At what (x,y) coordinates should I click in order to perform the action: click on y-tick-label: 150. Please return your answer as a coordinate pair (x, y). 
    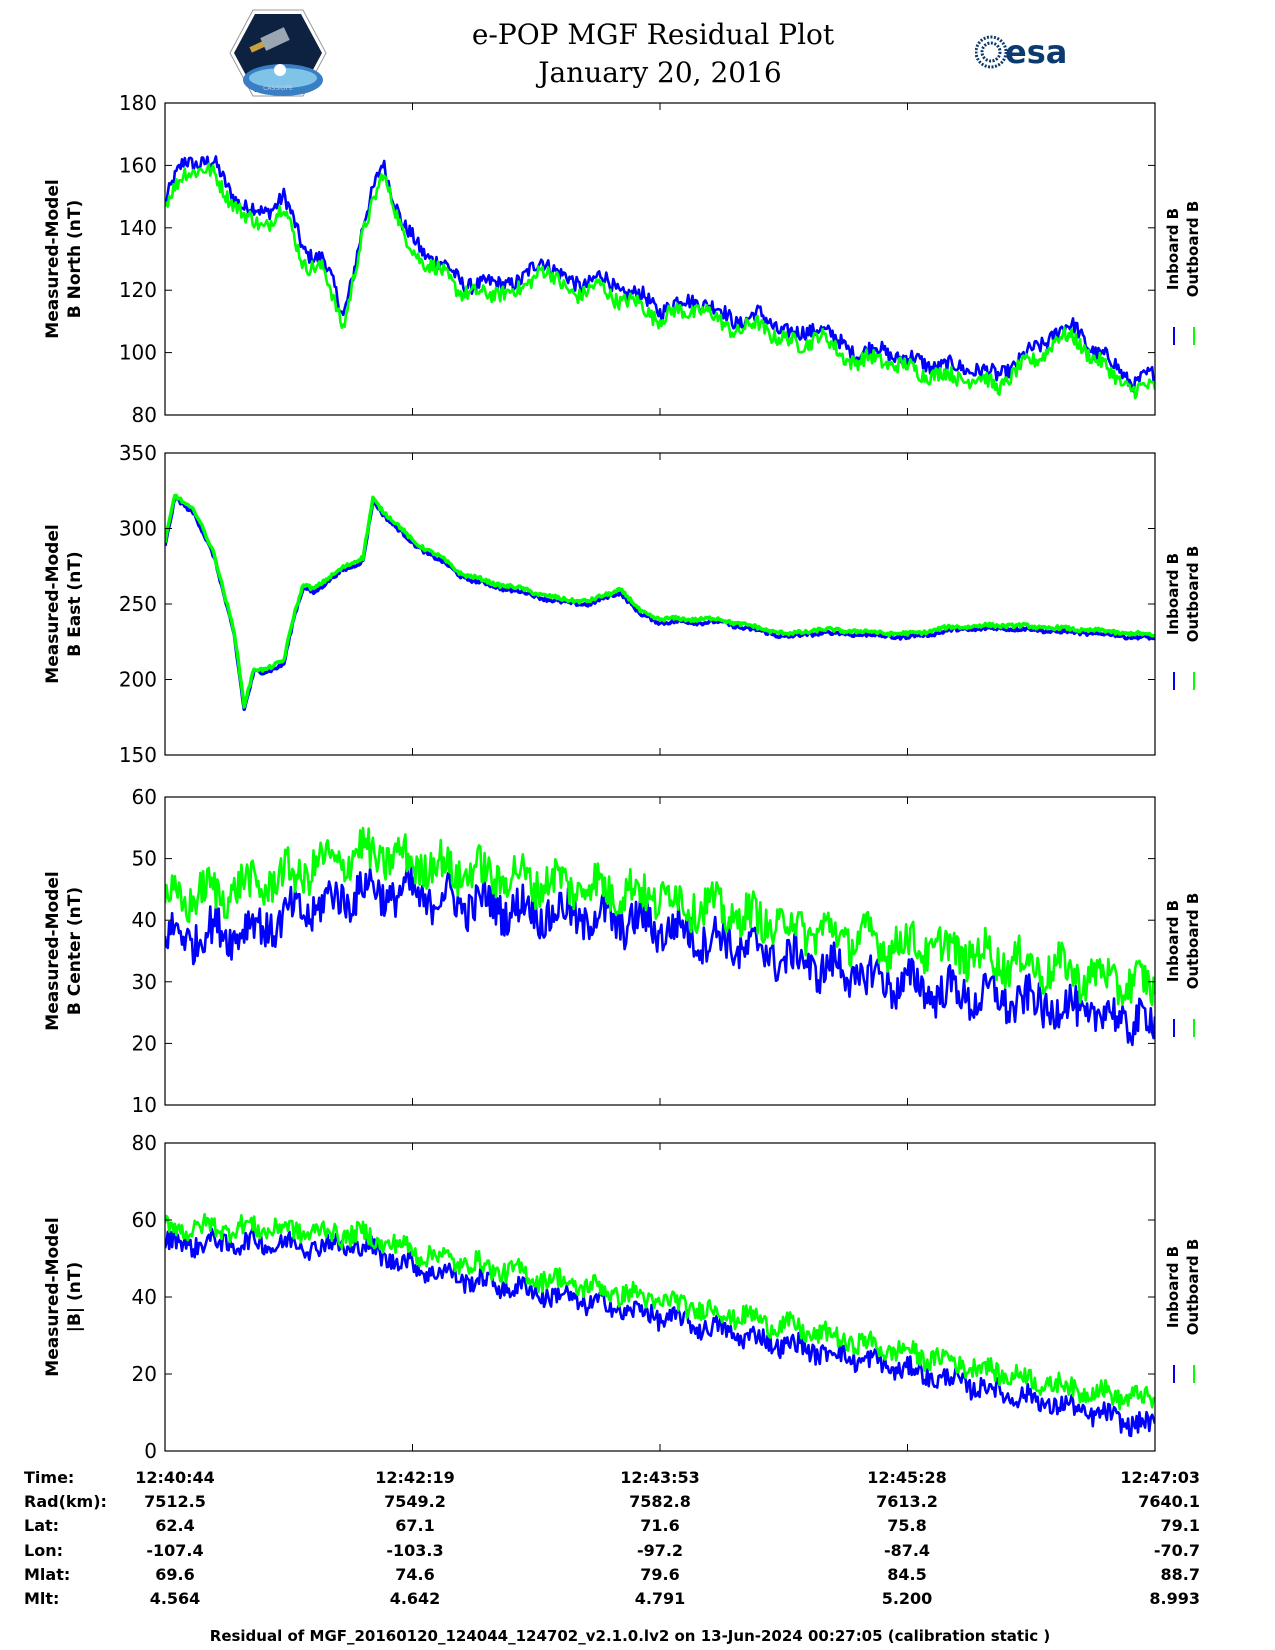
    Looking at the image, I should click on (138, 755).